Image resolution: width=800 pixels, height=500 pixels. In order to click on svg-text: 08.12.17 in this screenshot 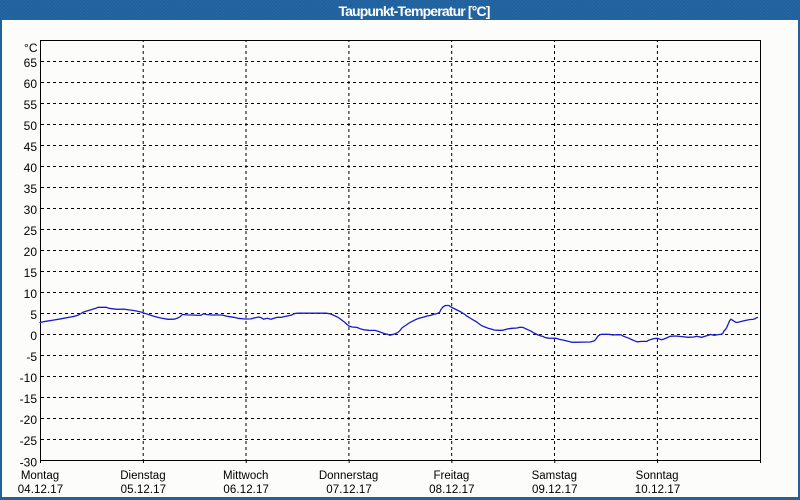, I will do `click(452, 490)`.